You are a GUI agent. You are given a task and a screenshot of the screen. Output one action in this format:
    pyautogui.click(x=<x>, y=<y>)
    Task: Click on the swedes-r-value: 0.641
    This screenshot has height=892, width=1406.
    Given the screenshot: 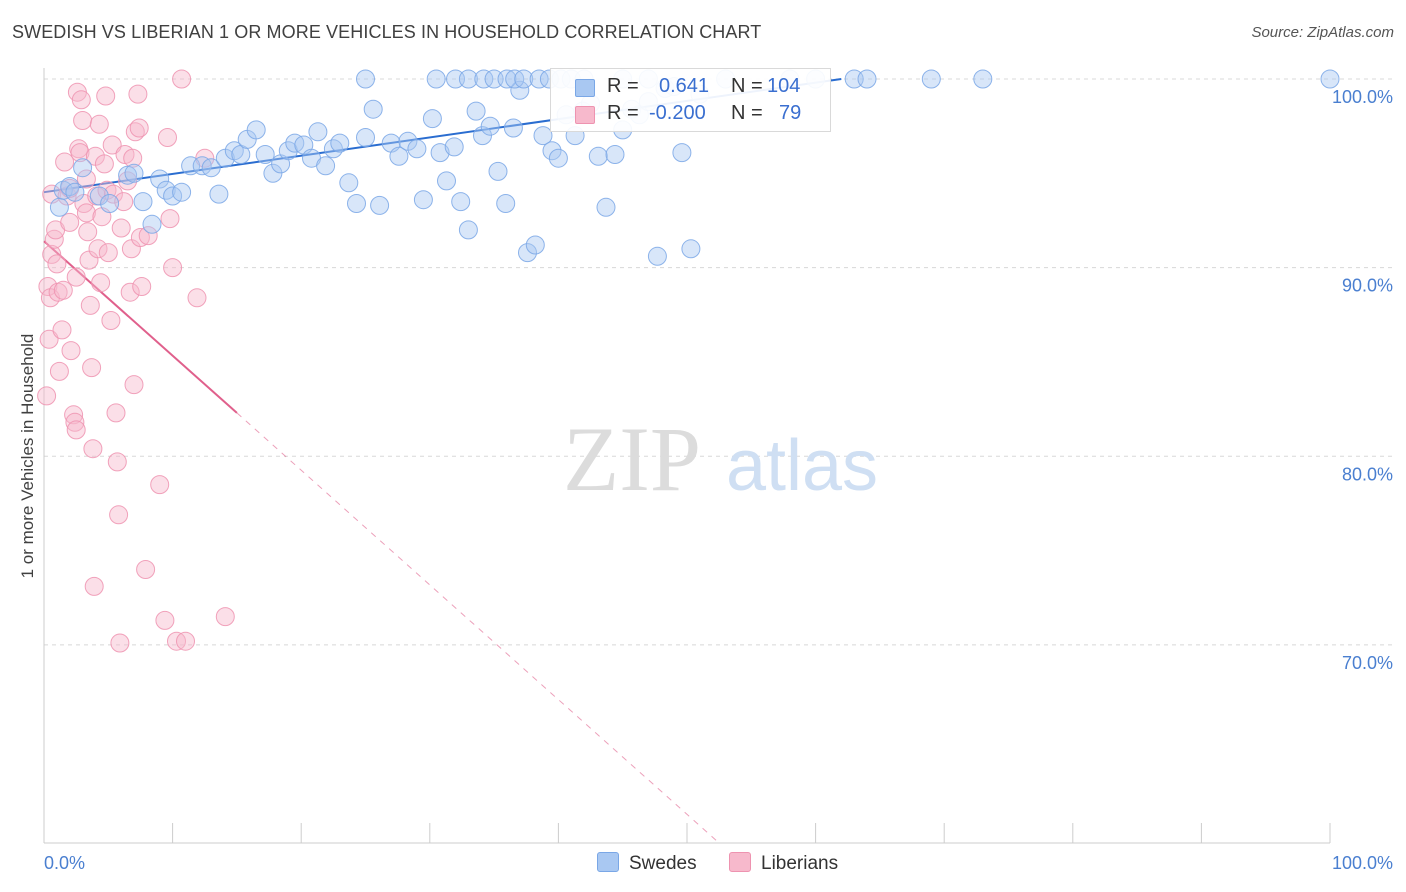 What is the action you would take?
    pyautogui.click(x=684, y=86)
    